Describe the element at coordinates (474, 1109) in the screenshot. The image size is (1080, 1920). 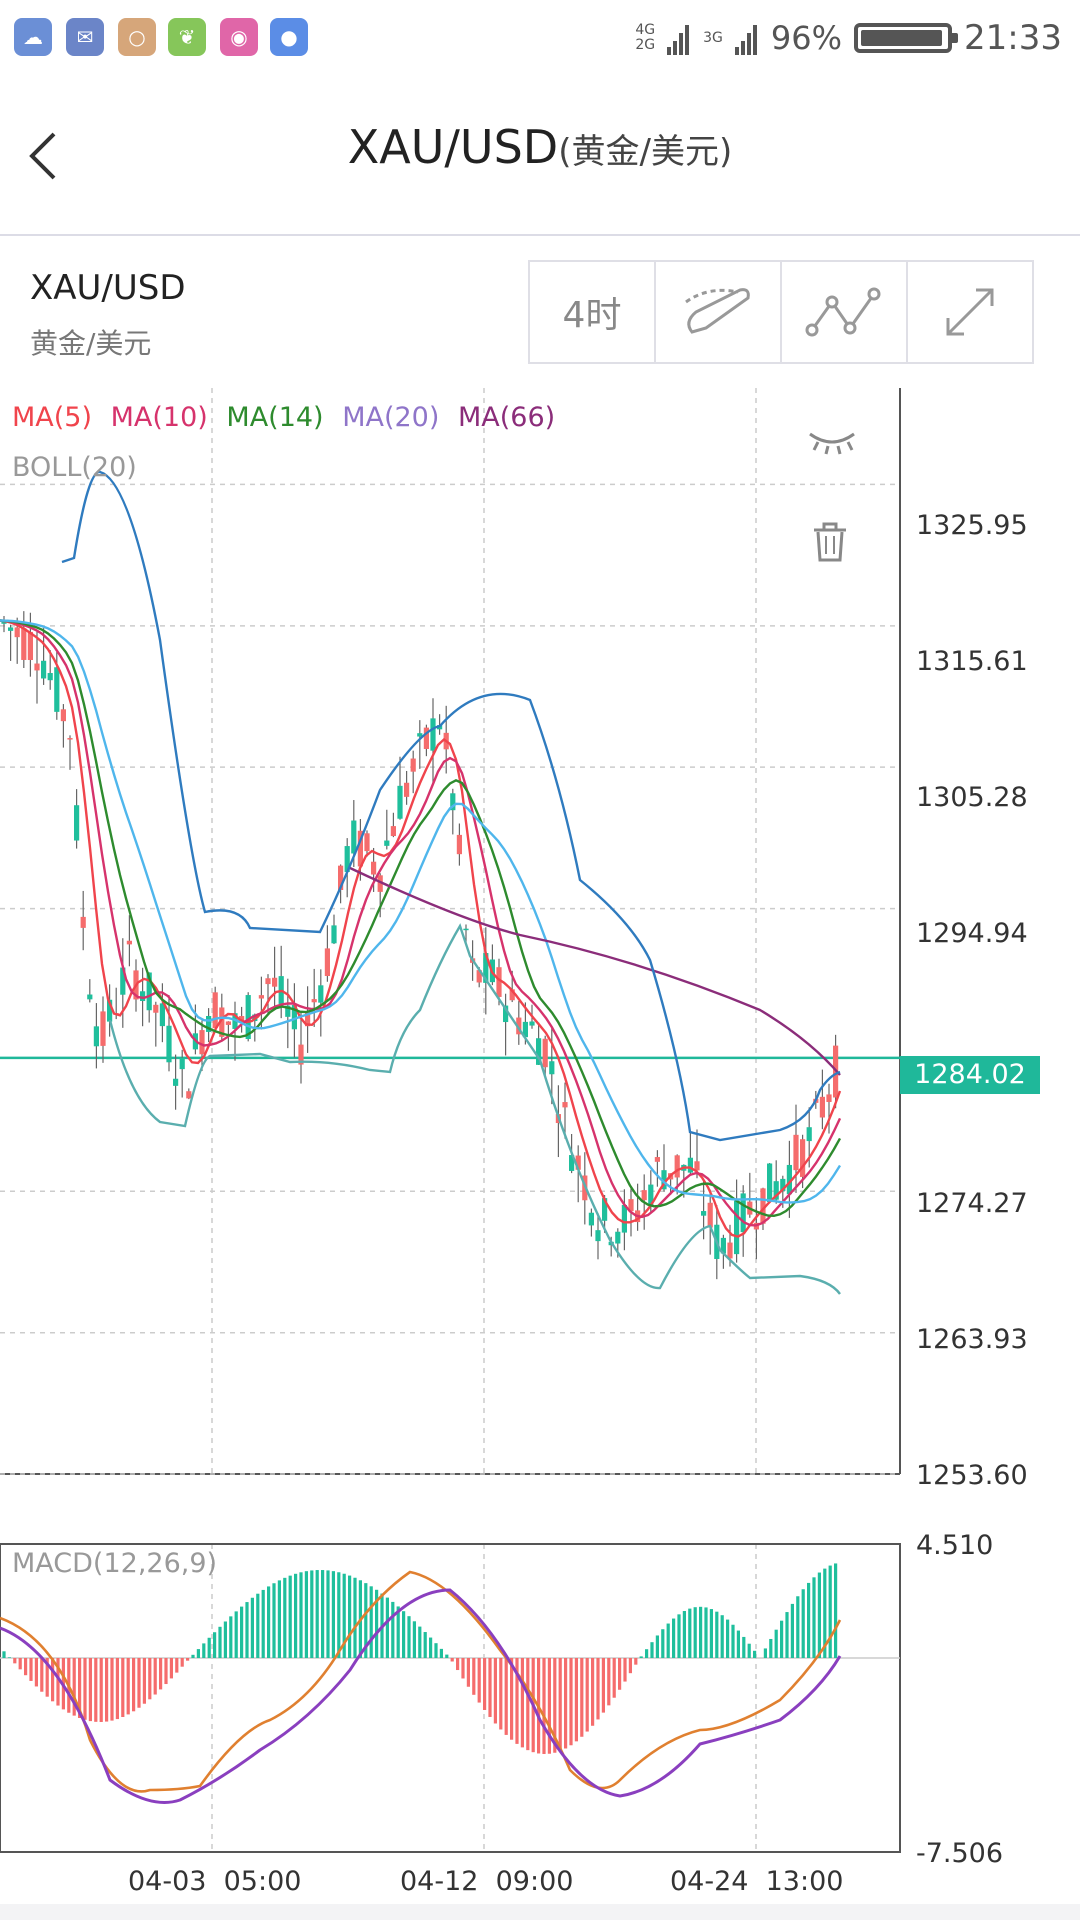
I see `boll-lower-line` at that location.